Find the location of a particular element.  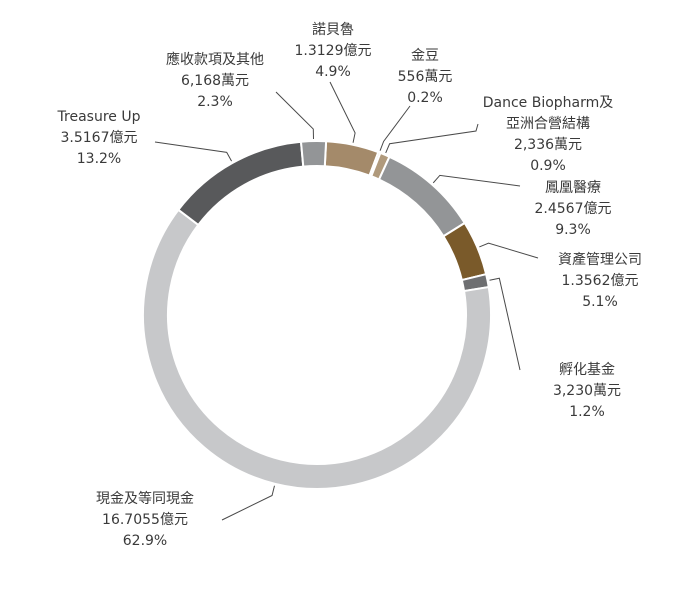

slice-label-percent-0: 4.9% is located at coordinates (333, 72).